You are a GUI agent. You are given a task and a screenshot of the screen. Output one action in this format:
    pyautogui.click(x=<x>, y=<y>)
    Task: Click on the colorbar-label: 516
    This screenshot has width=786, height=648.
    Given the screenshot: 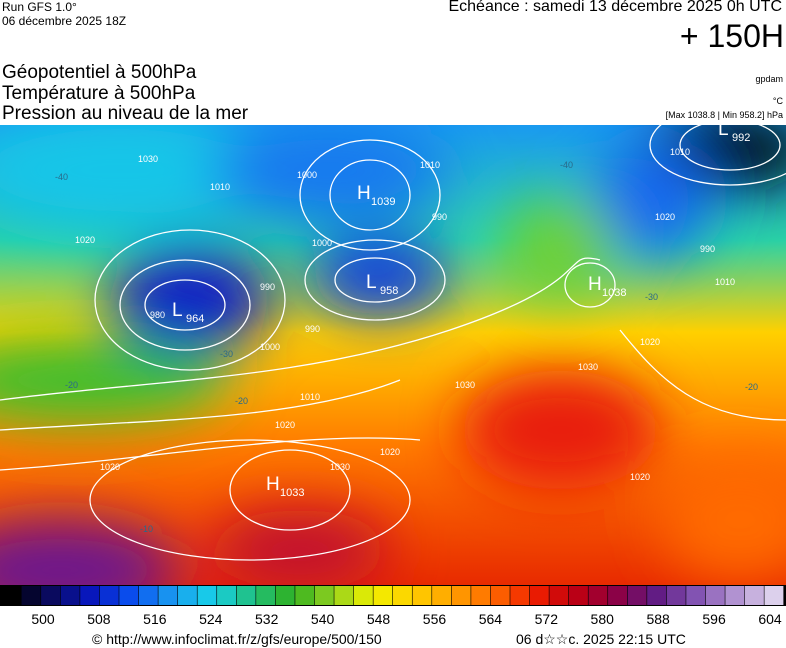 What is the action you would take?
    pyautogui.click(x=155, y=619)
    